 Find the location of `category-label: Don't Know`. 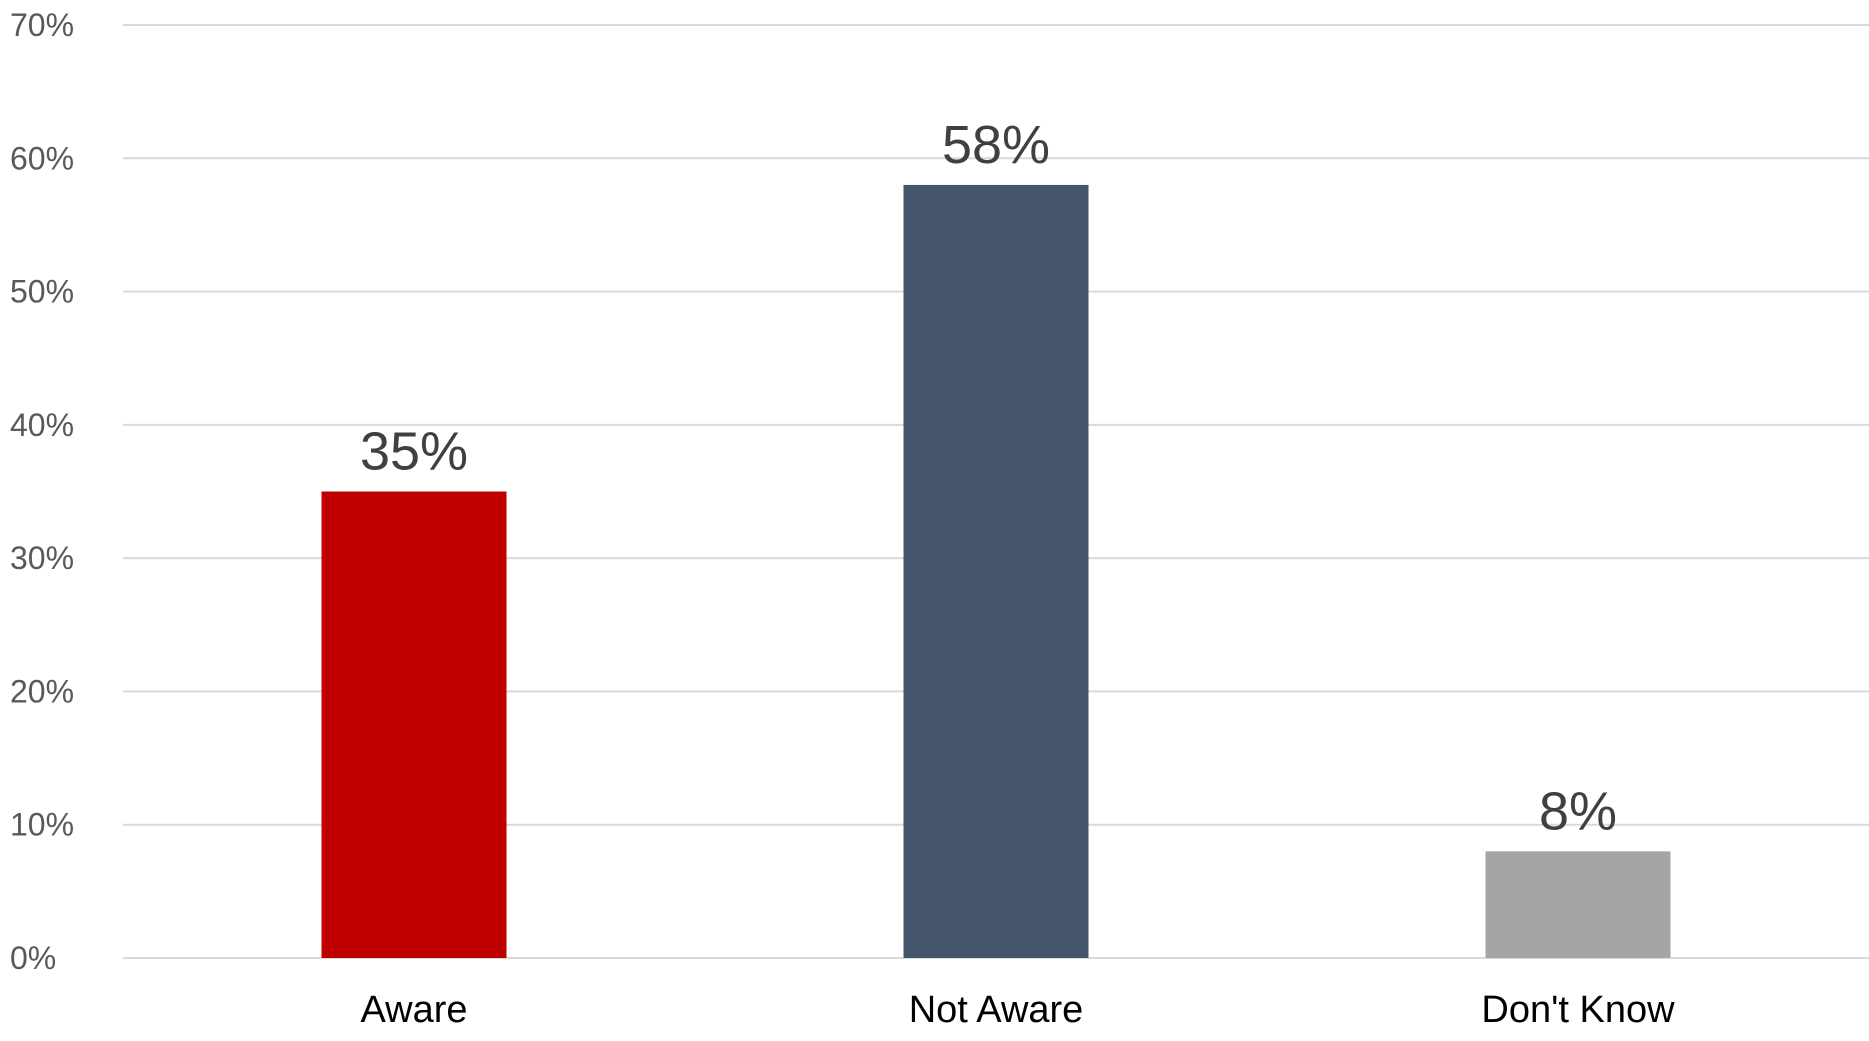

category-label: Don't Know is located at coordinates (1578, 1010).